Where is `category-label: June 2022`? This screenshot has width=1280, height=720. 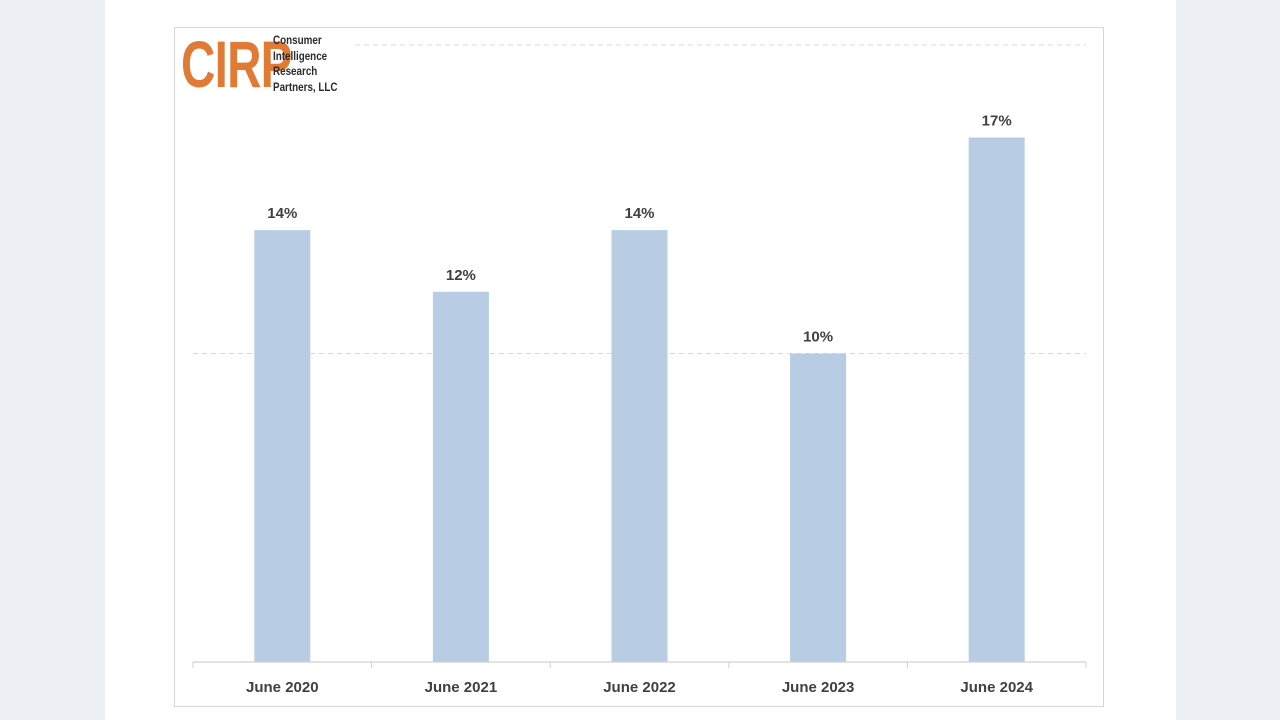 category-label: June 2022 is located at coordinates (639, 687).